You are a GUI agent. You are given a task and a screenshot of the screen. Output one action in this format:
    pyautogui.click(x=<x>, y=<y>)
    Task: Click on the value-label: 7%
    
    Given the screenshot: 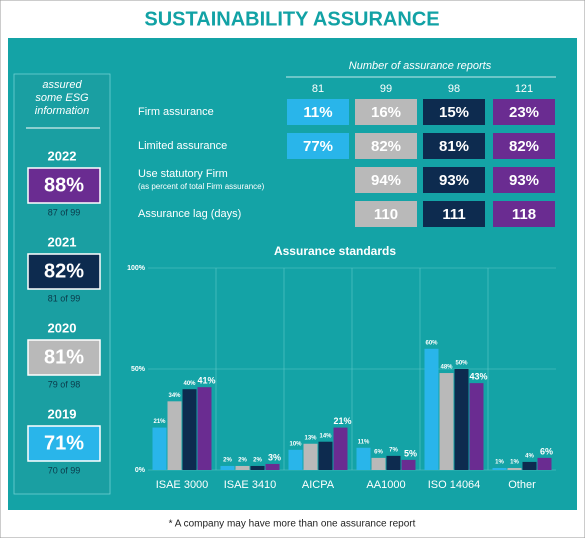 What is the action you would take?
    pyautogui.click(x=393, y=450)
    